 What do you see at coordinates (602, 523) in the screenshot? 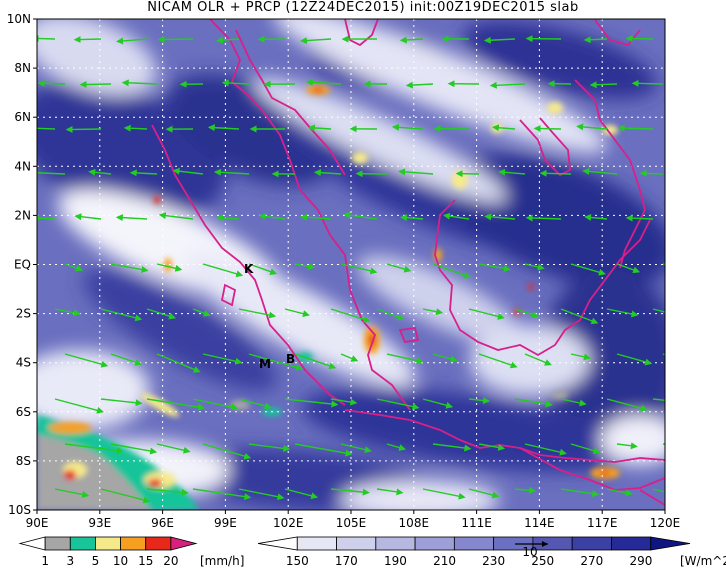
I see `lon-tick-label: 117E` at bounding box center [602, 523].